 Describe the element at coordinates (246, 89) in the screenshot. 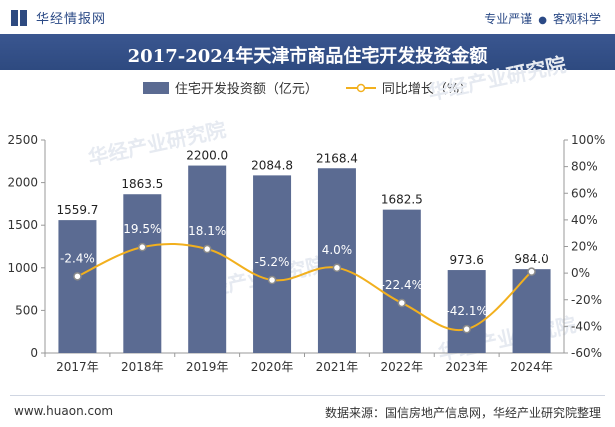

I see `legend-bar-label: 住宅开发投资额（亿元）` at that location.